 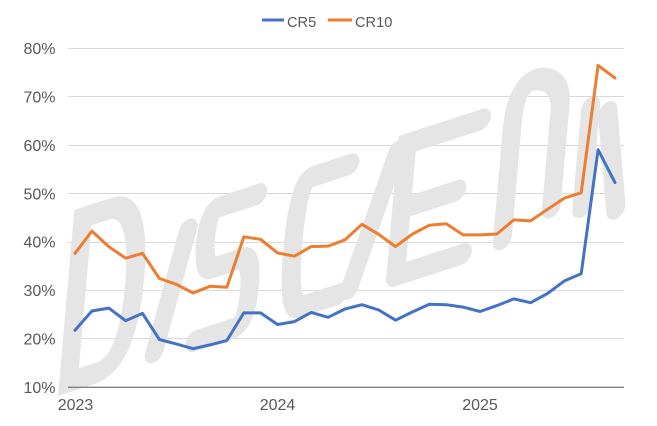 What do you see at coordinates (39, 97) in the screenshot?
I see `svg-text: 70%` at bounding box center [39, 97].